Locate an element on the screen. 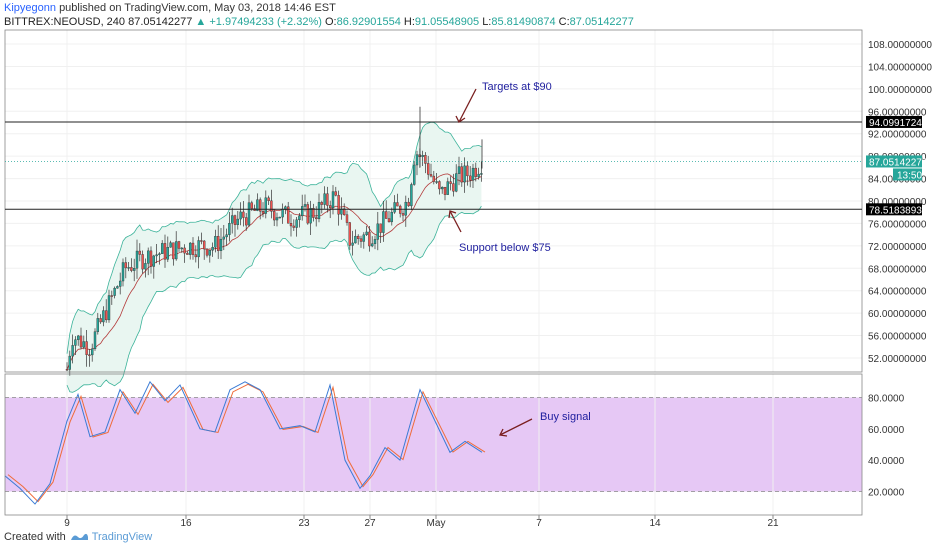 This screenshot has height=550, width=932. resistance-tag-label: 94.09917246 is located at coordinates (898, 123).